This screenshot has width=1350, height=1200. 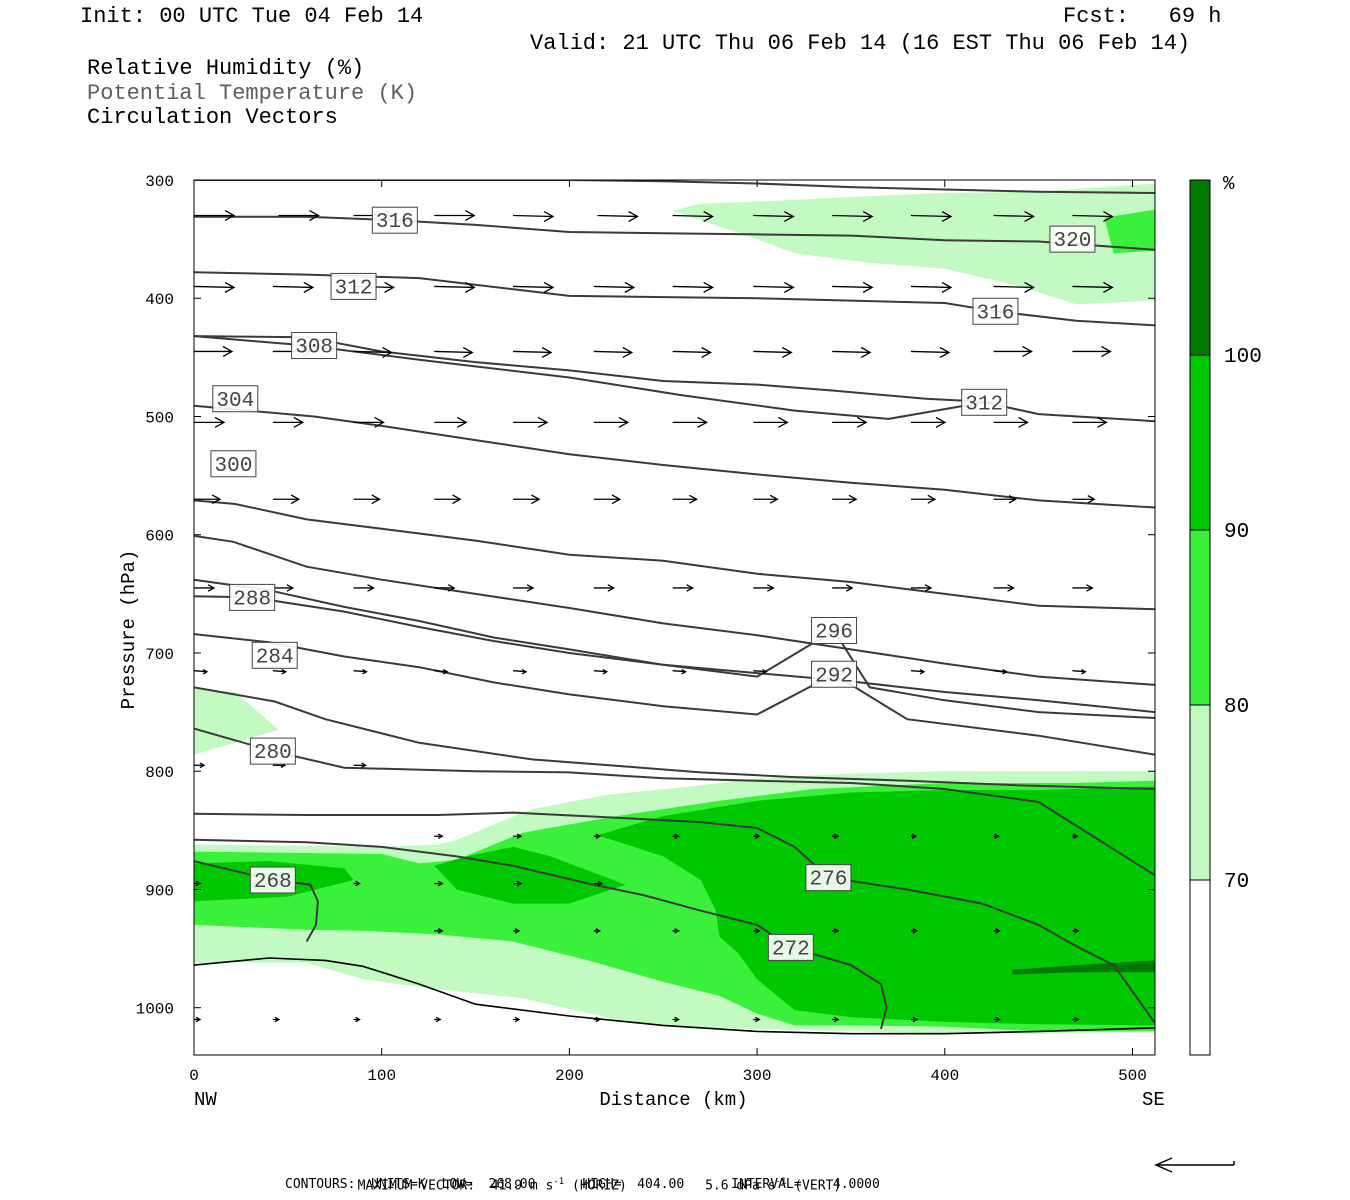 What do you see at coordinates (1142, 16) in the screenshot?
I see `forecast-hour: Fcst: 69 h` at bounding box center [1142, 16].